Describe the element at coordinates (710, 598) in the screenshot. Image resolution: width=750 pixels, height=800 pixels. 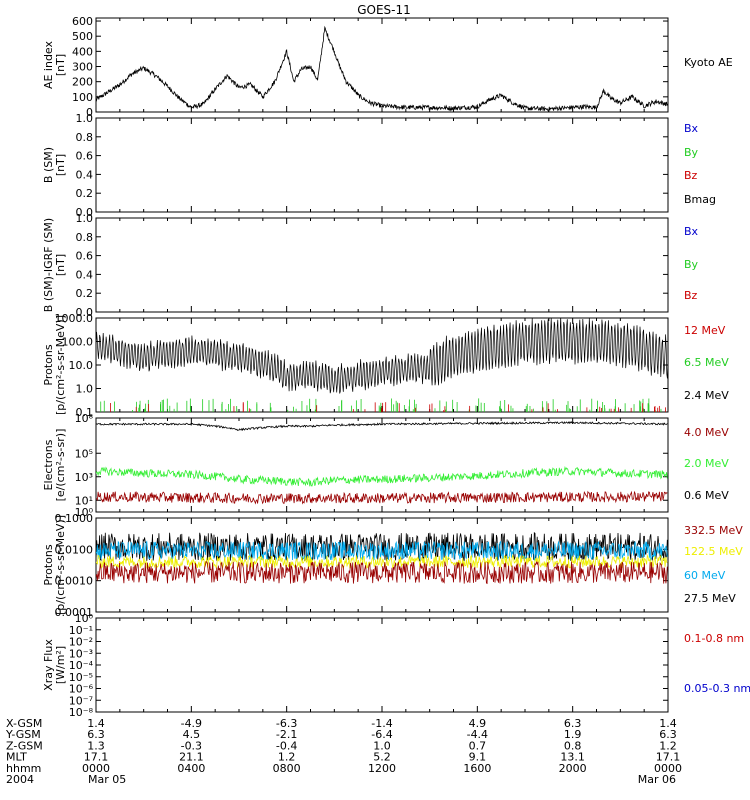
I see `legend-entry: 27.5 MeV` at that location.